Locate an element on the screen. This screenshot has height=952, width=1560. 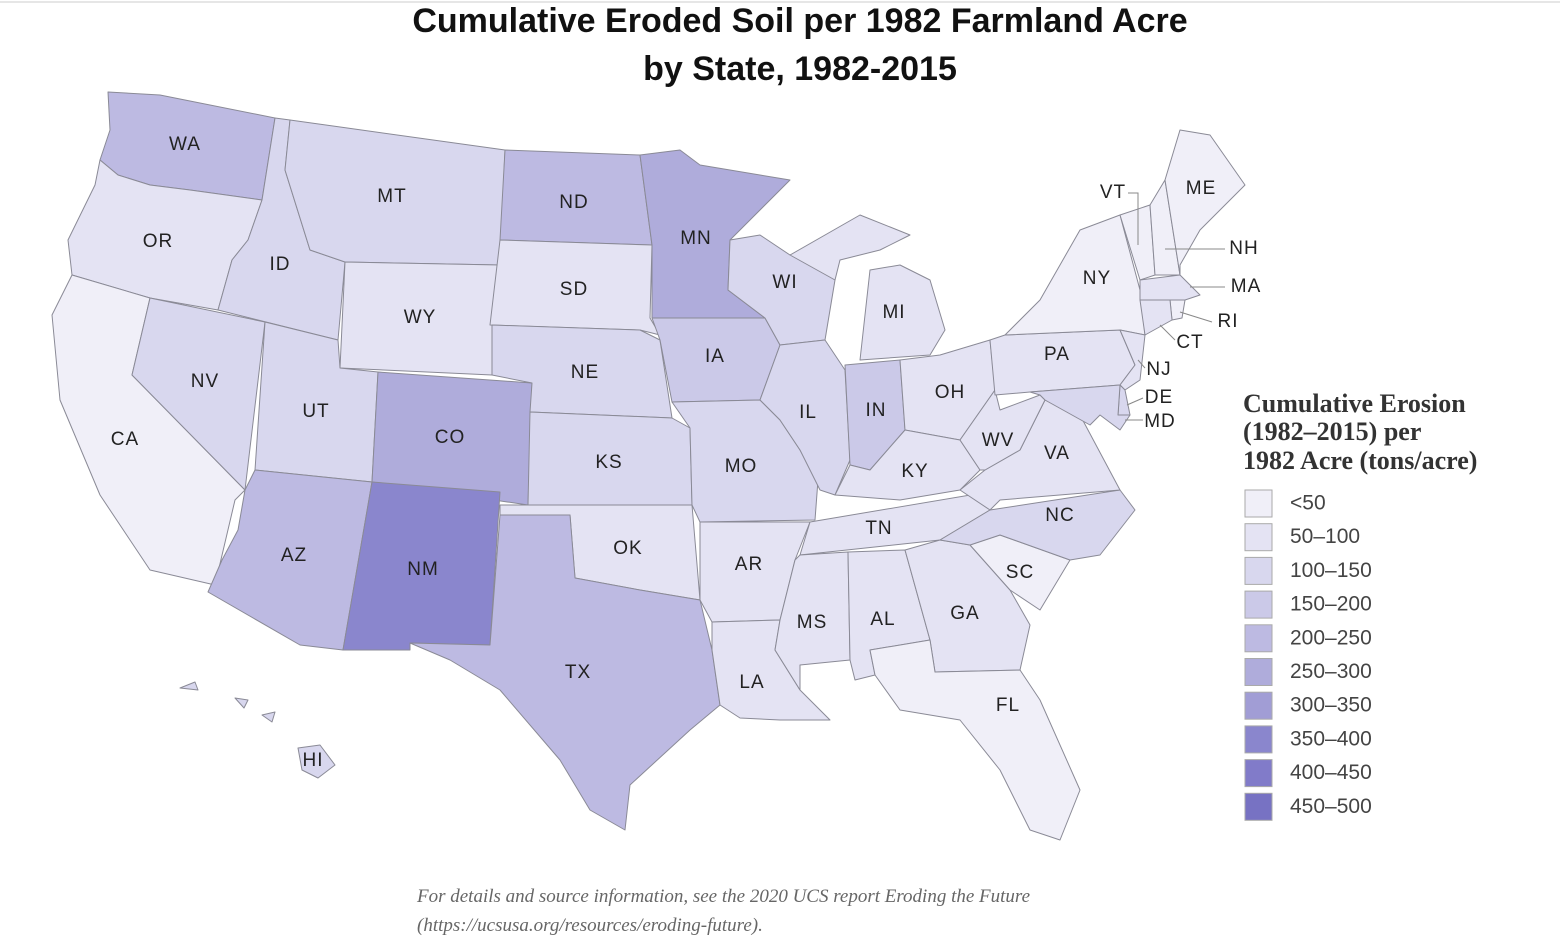
state-label: CO is located at coordinates (450, 437).